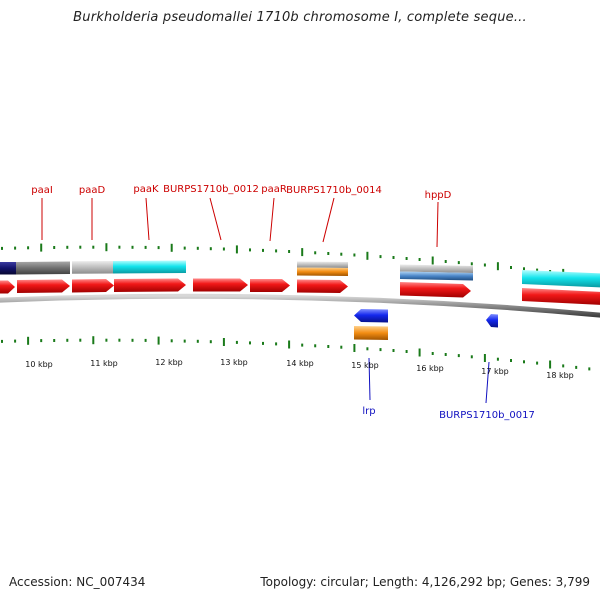 Image resolution: width=600 pixels, height=600 pixels. What do you see at coordinates (438, 195) in the screenshot?
I see `gene-label-hppd: hppD` at bounding box center [438, 195].